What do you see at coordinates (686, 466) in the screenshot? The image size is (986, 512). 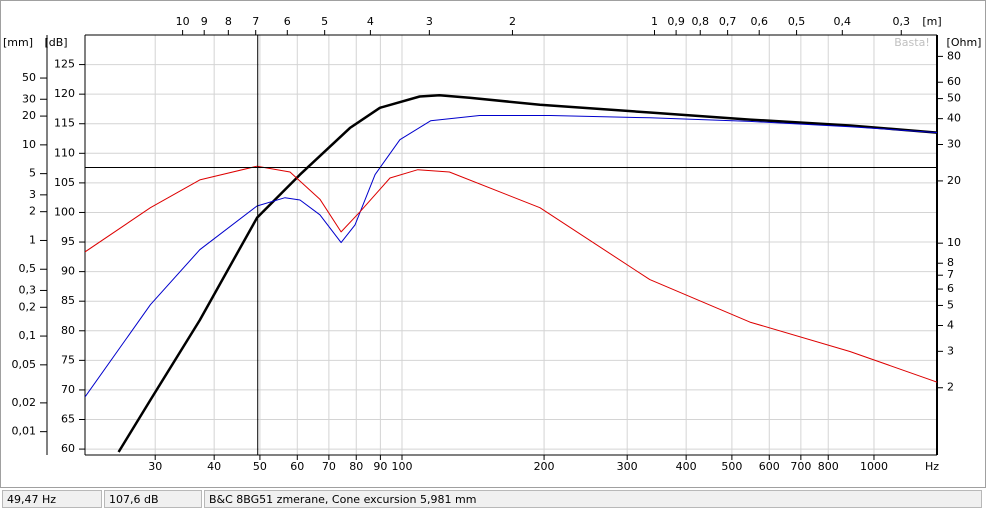 I see `x-tick-label: 400` at bounding box center [686, 466].